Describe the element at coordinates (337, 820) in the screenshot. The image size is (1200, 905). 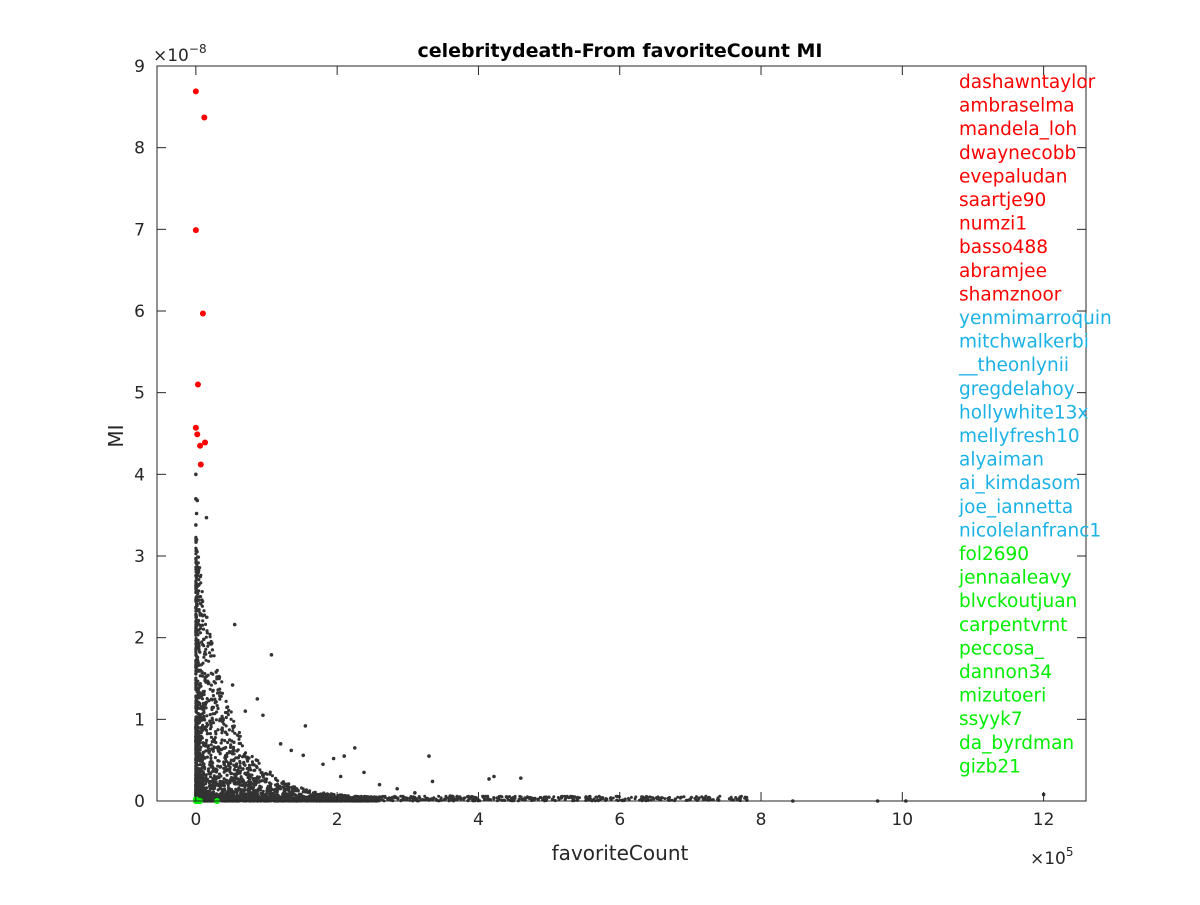
I see `x-tick-label: 2` at that location.